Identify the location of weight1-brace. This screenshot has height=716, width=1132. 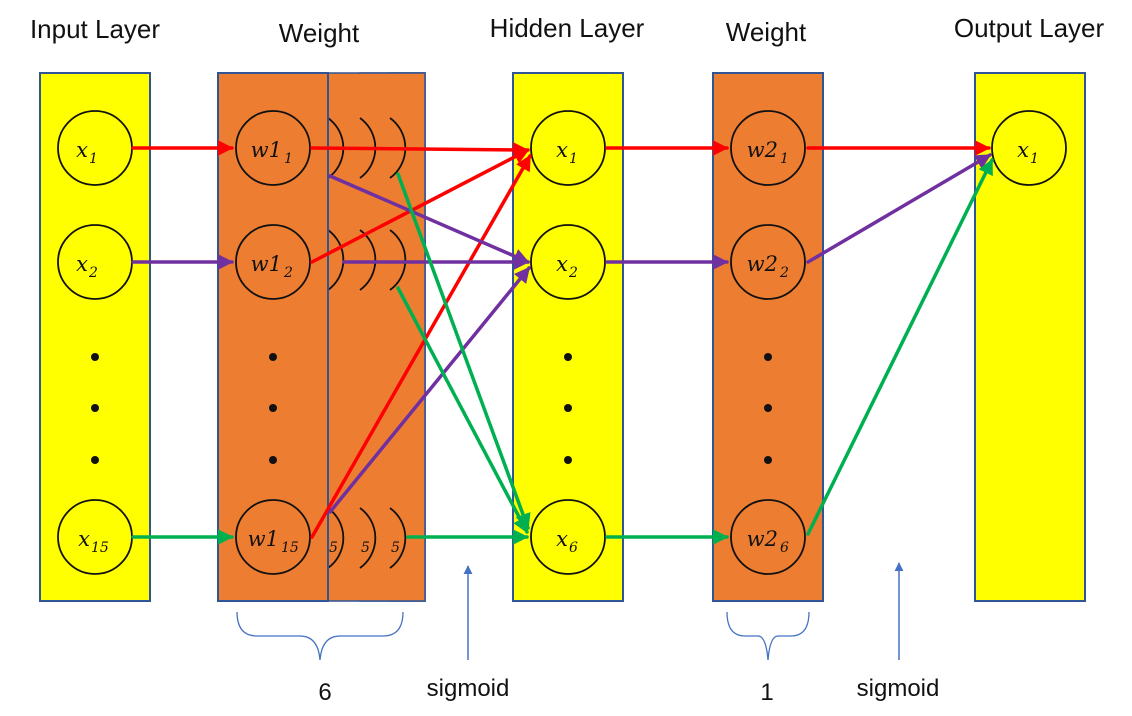
(320, 636).